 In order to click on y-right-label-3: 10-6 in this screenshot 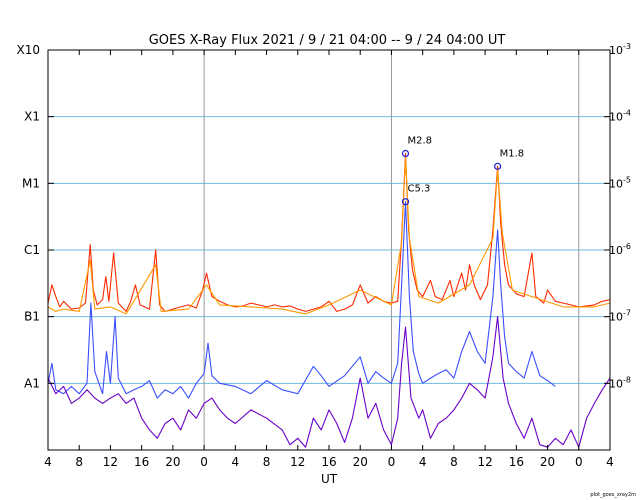, I will do `click(620, 249)`.